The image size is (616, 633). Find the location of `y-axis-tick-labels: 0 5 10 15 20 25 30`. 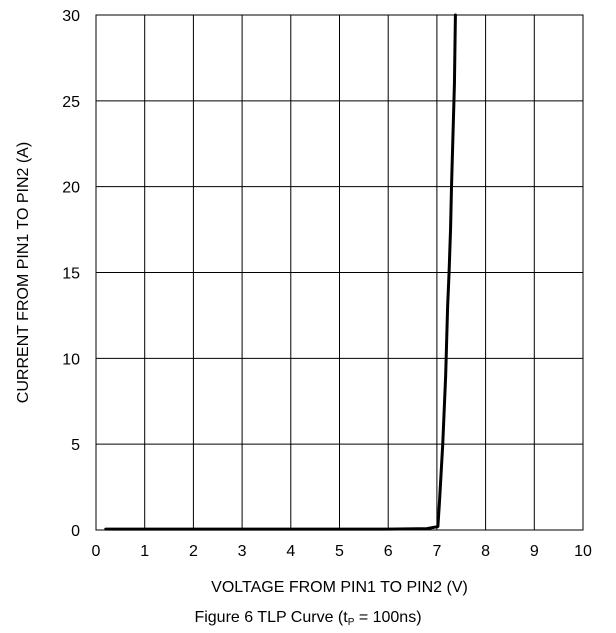

y-axis-tick-labels: 0 5 10 15 20 25 30 is located at coordinates (71, 274).